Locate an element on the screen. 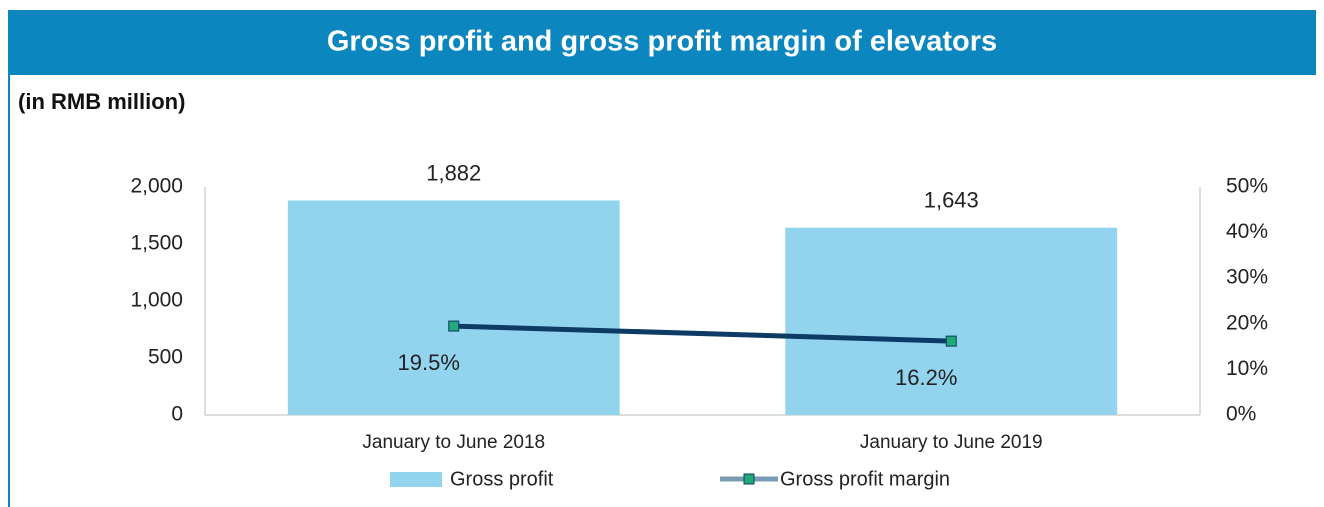  bar-value-label: 1,643 is located at coordinates (951, 200).